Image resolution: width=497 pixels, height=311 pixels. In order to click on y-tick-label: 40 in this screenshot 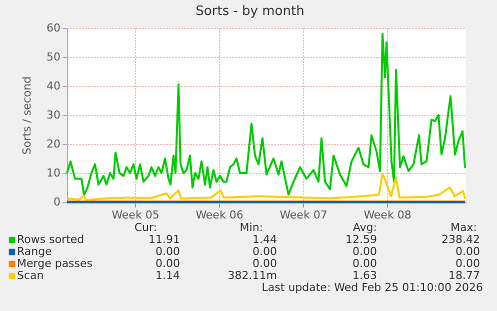, I will do `click(53, 86)`.